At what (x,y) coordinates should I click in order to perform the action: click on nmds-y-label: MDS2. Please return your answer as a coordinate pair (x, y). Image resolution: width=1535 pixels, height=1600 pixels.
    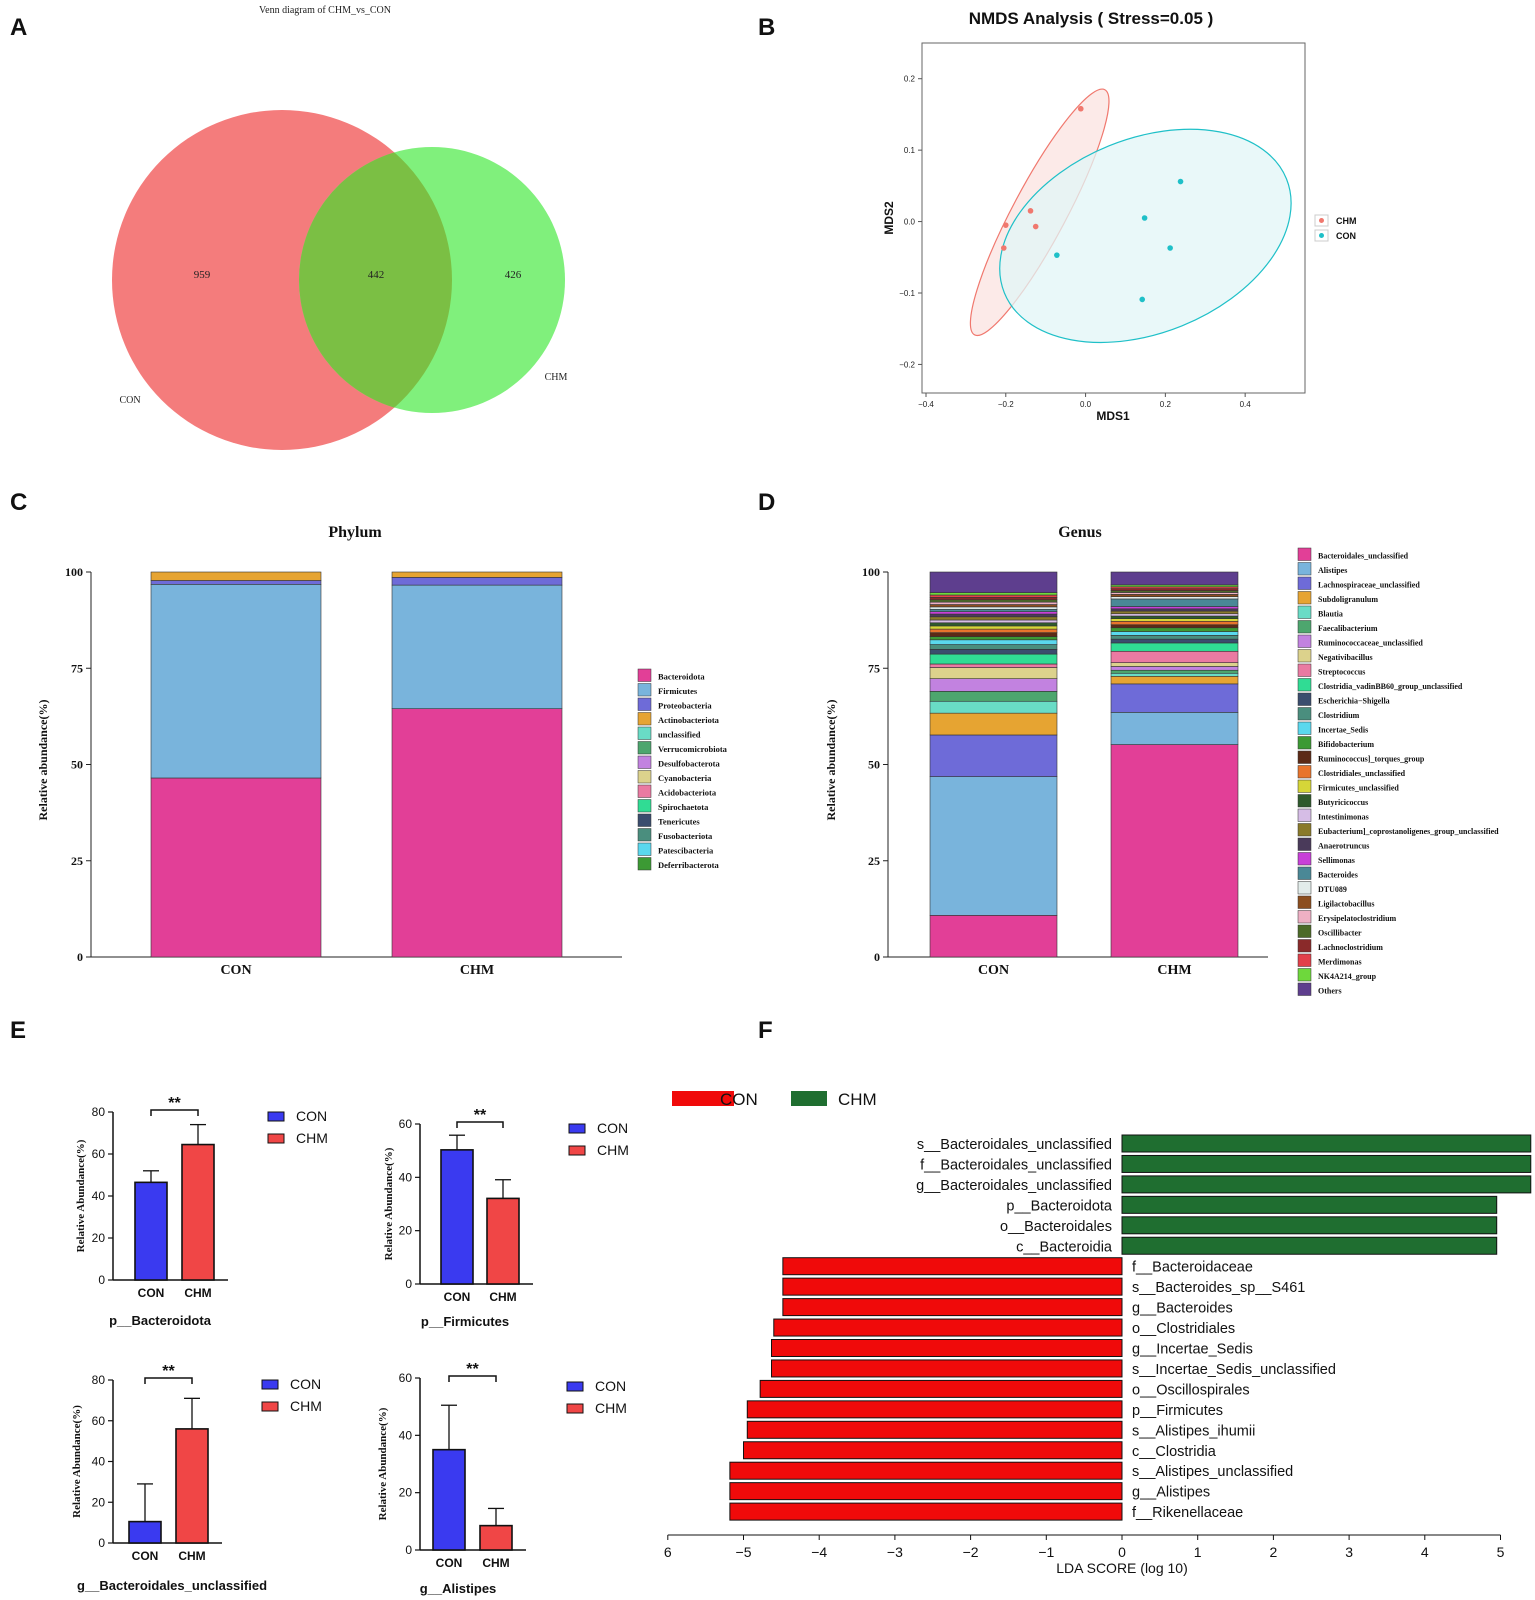
    Looking at the image, I should click on (889, 218).